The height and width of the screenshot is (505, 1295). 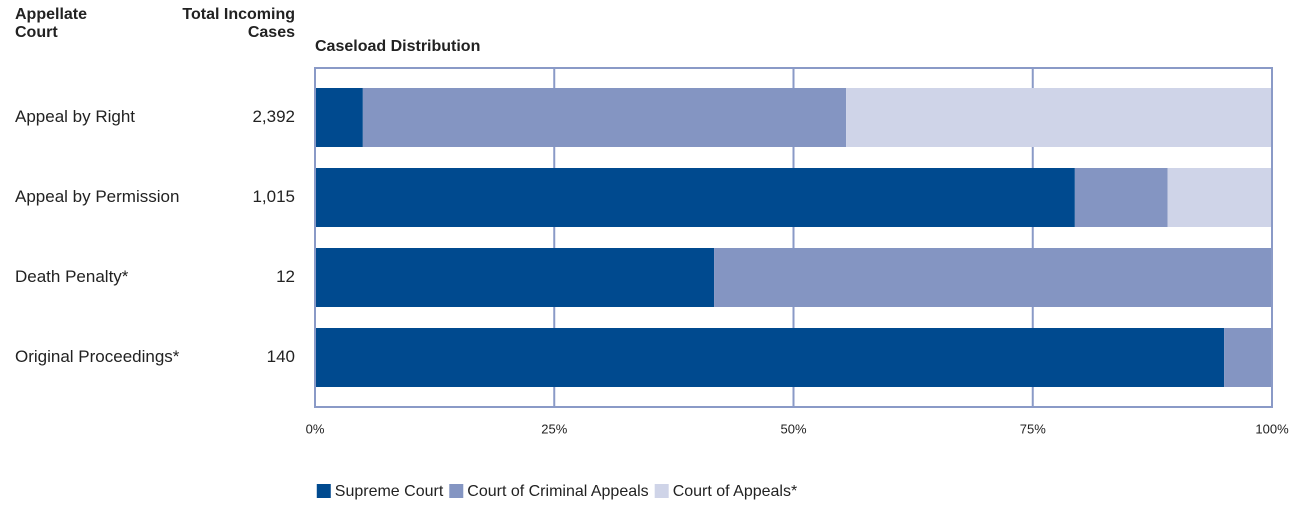 What do you see at coordinates (281, 356) in the screenshot?
I see `total-cases: 140` at bounding box center [281, 356].